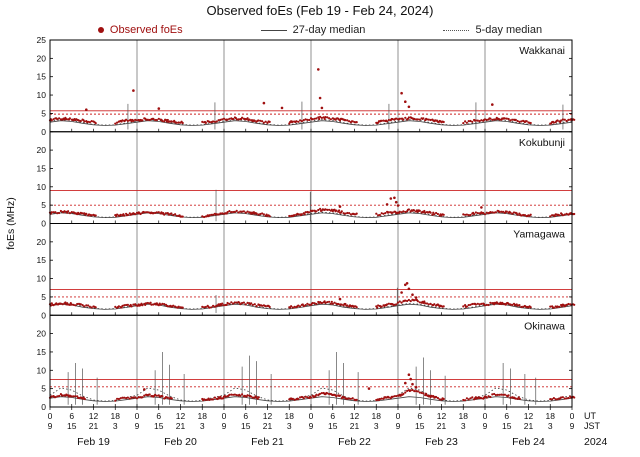  What do you see at coordinates (159, 426) in the screenshot?
I see `jst-tick-label: 15` at bounding box center [159, 426].